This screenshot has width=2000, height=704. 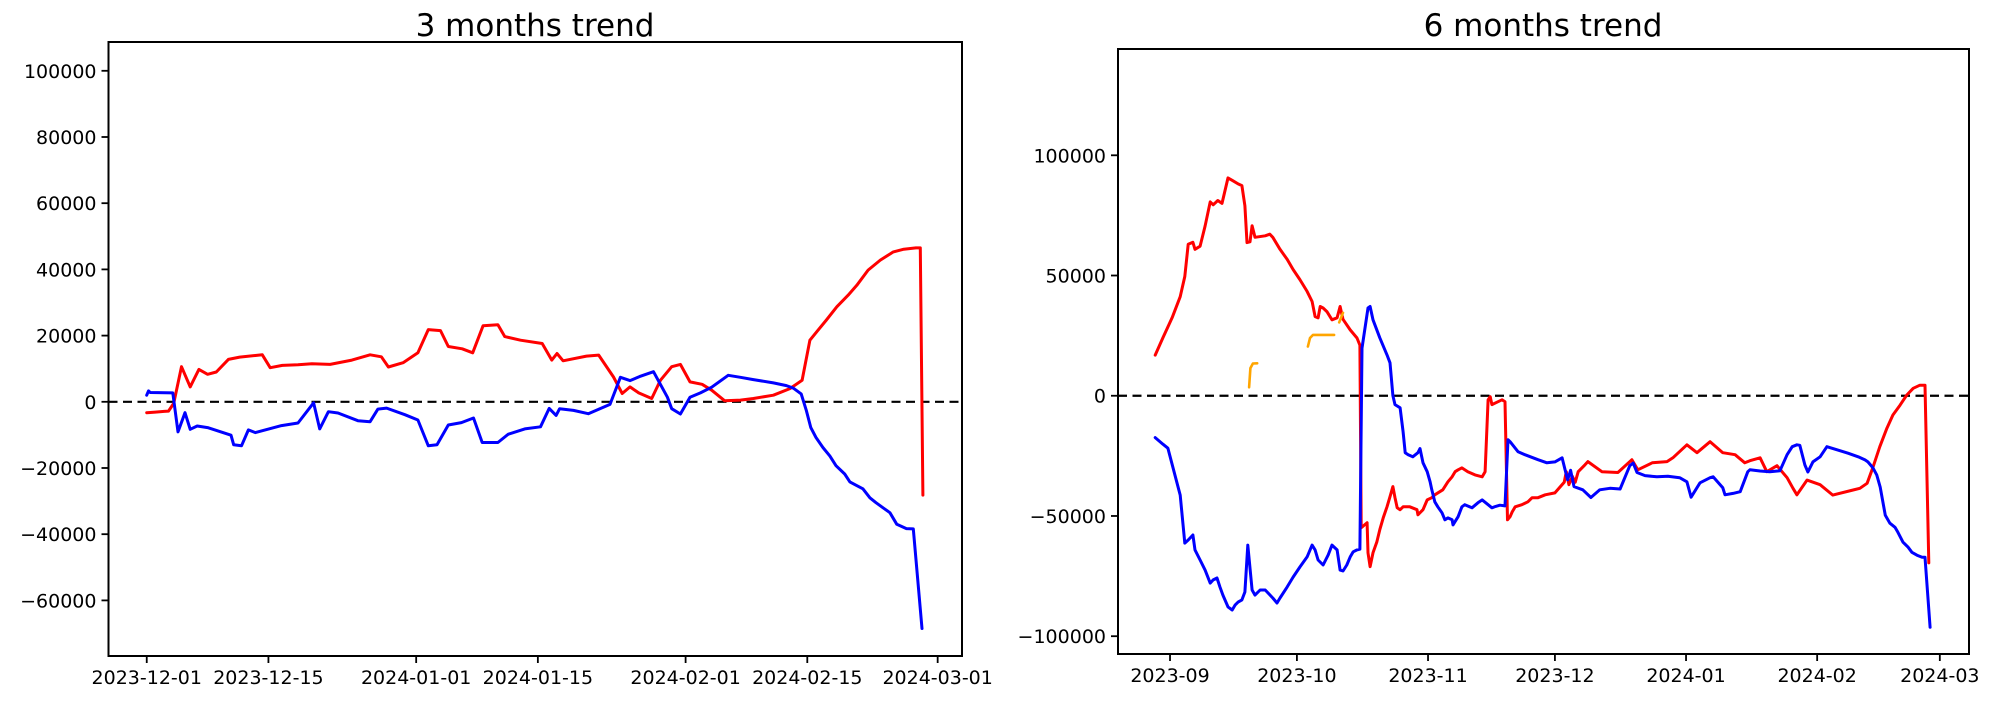 What do you see at coordinates (1554, 676) in the screenshot?
I see `x-tick-label: 2023-12` at bounding box center [1554, 676].